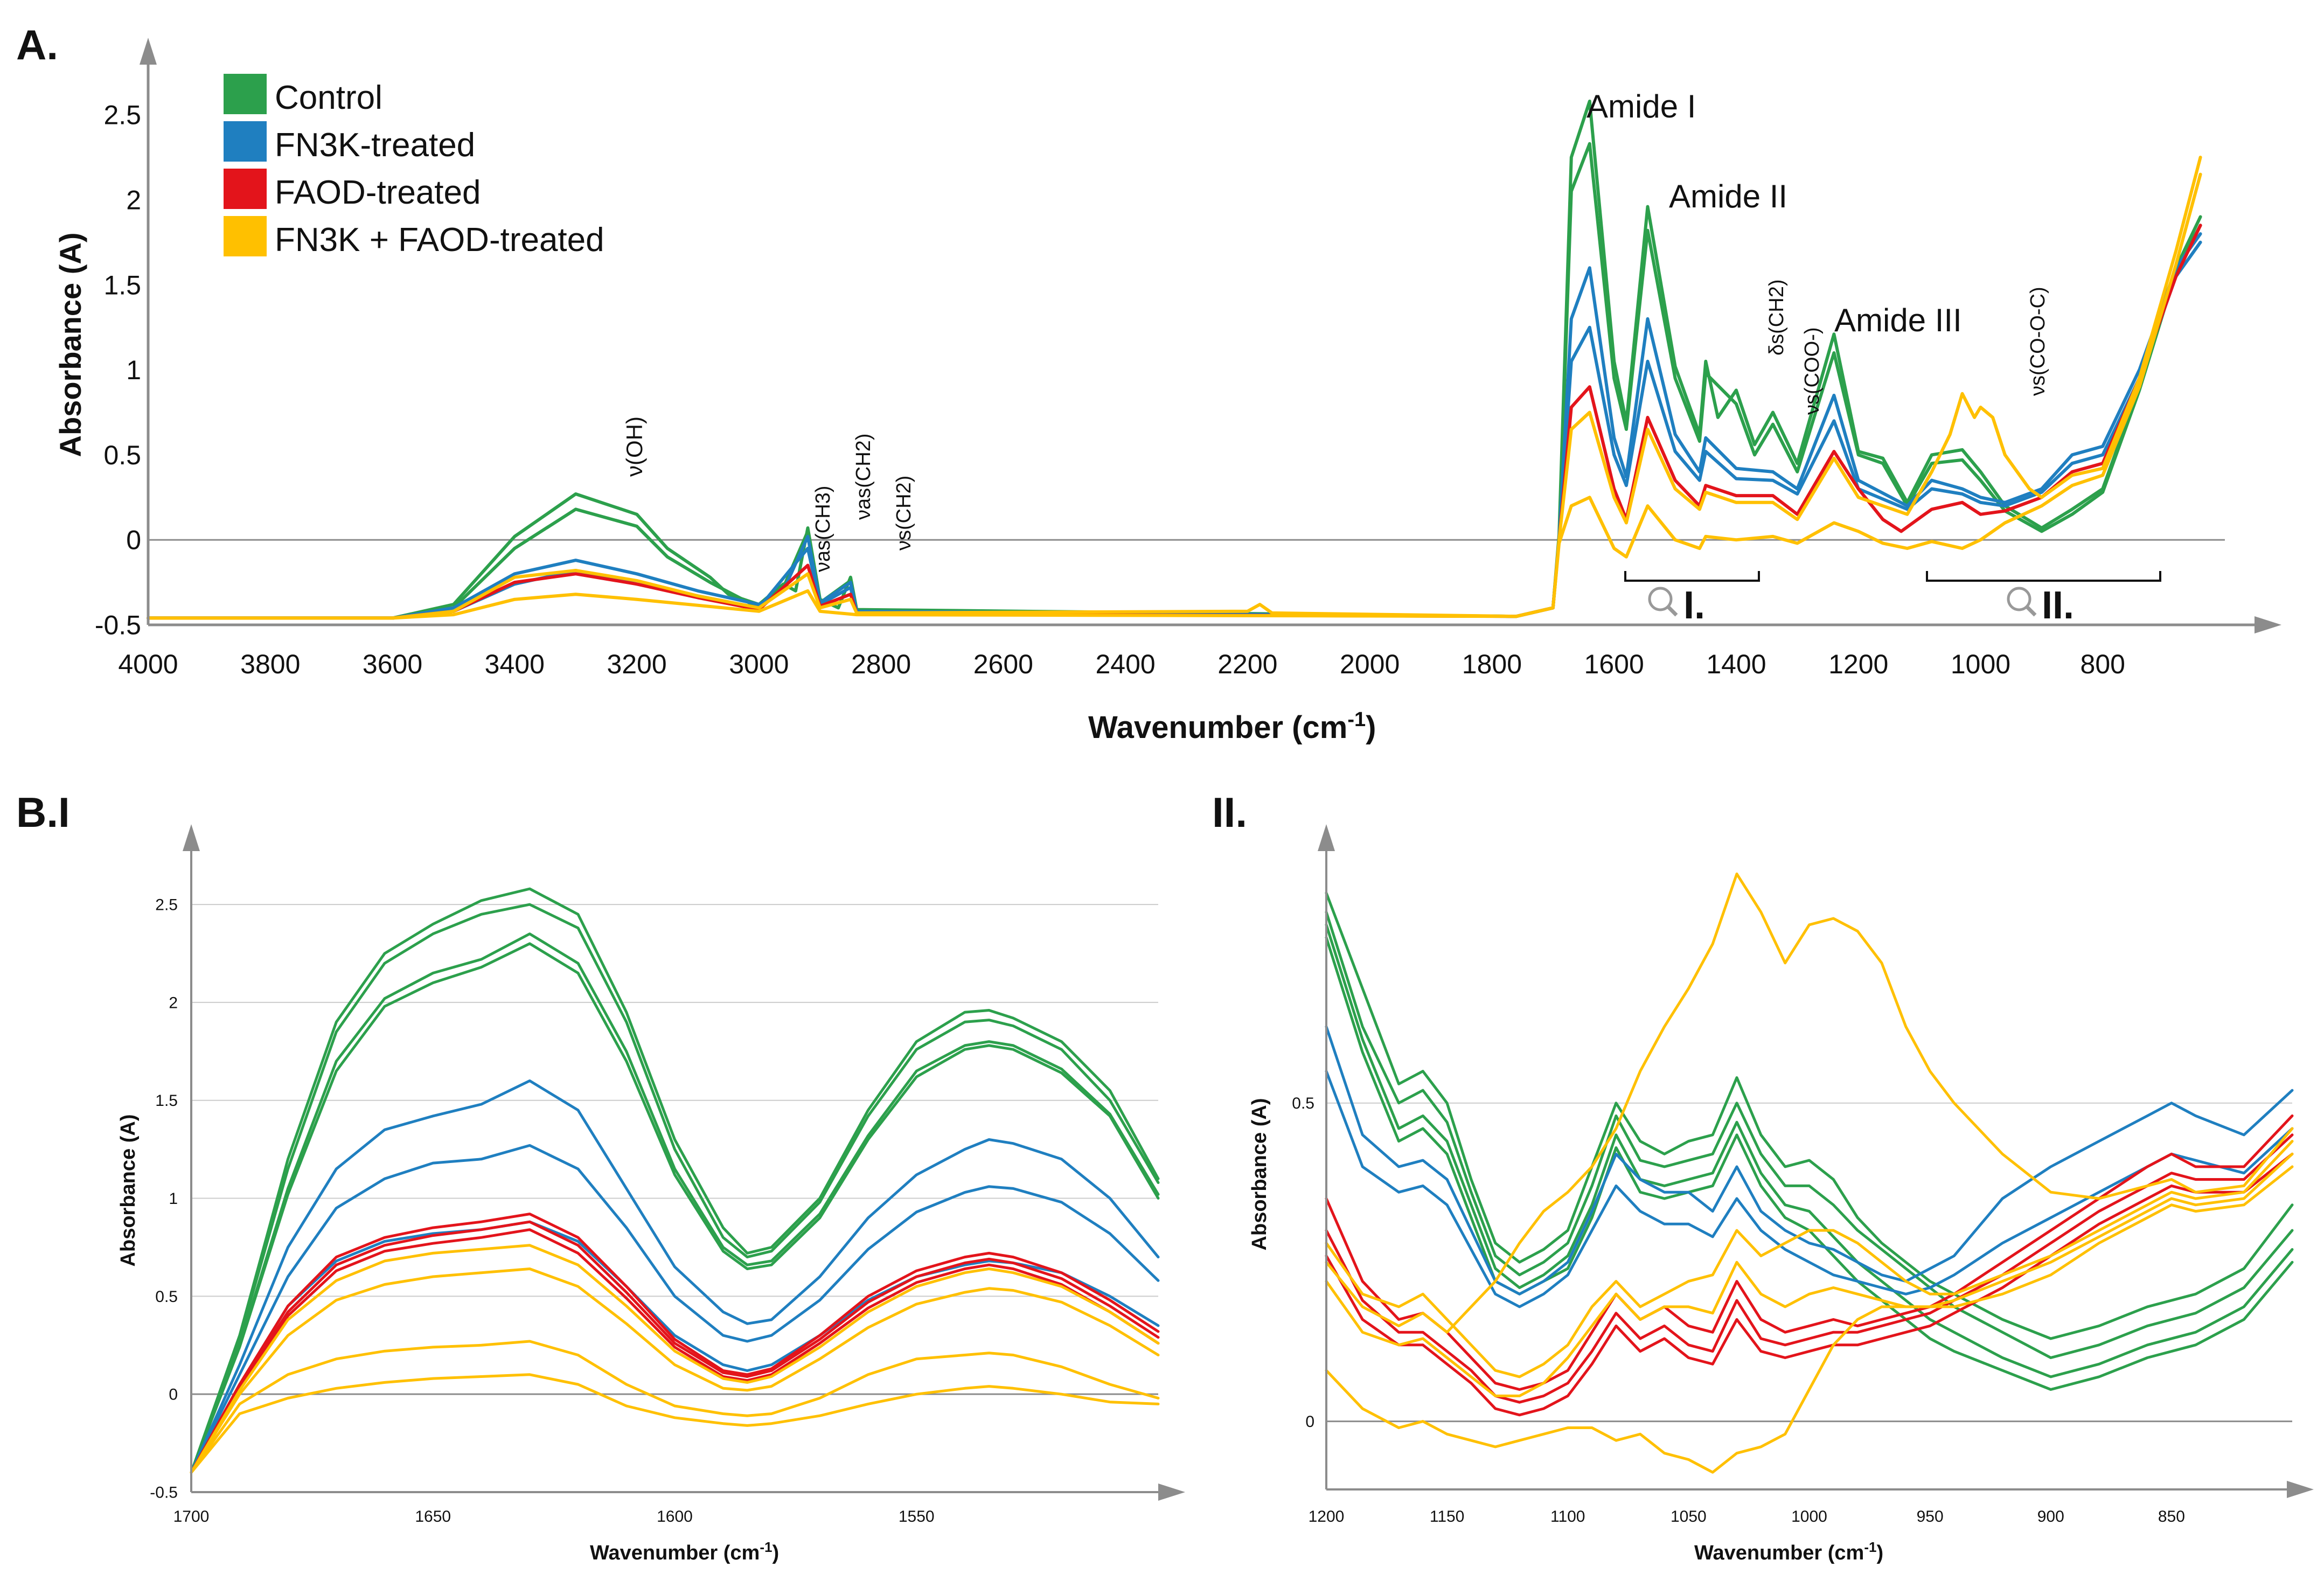 This screenshot has width=2324, height=1574. Describe the element at coordinates (1689, 1517) in the screenshot. I see `panel-b-ii-x-tick-label: 1050` at that location.